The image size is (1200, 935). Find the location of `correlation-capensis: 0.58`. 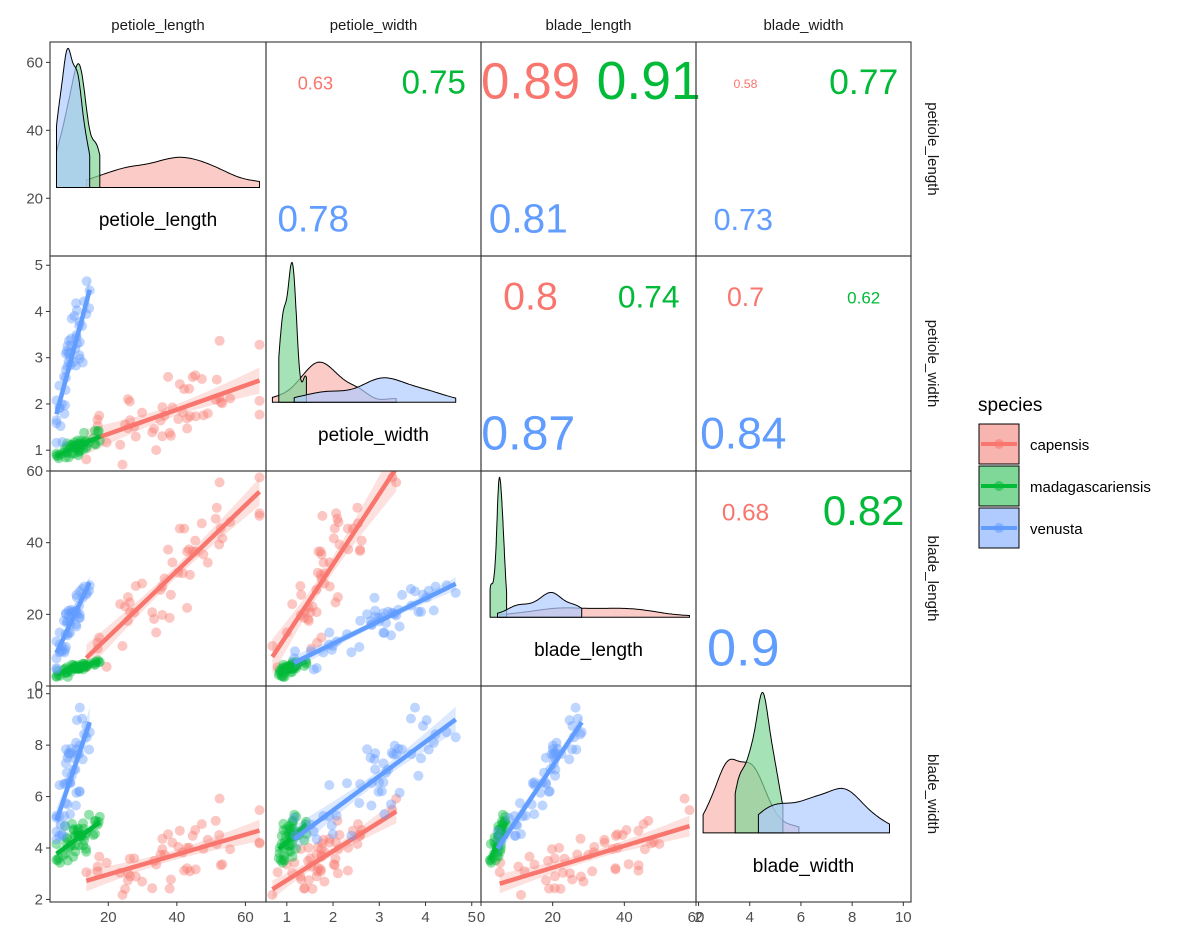

correlation-capensis: 0.58 is located at coordinates (746, 84).